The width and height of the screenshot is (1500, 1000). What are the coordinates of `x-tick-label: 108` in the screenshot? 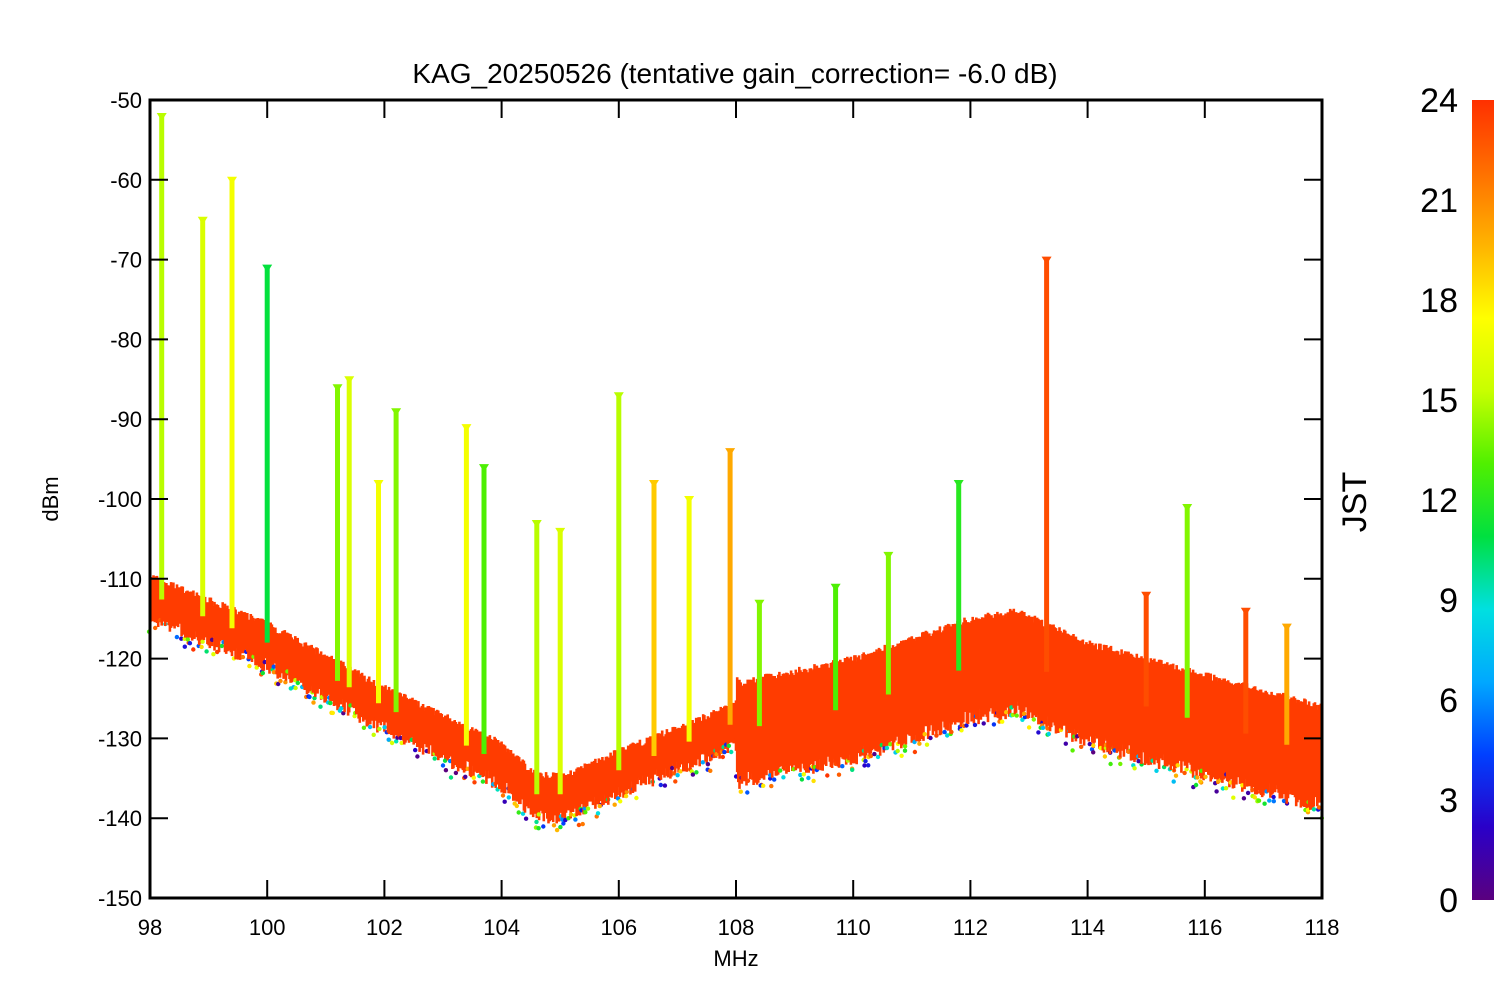 It's located at (736, 927).